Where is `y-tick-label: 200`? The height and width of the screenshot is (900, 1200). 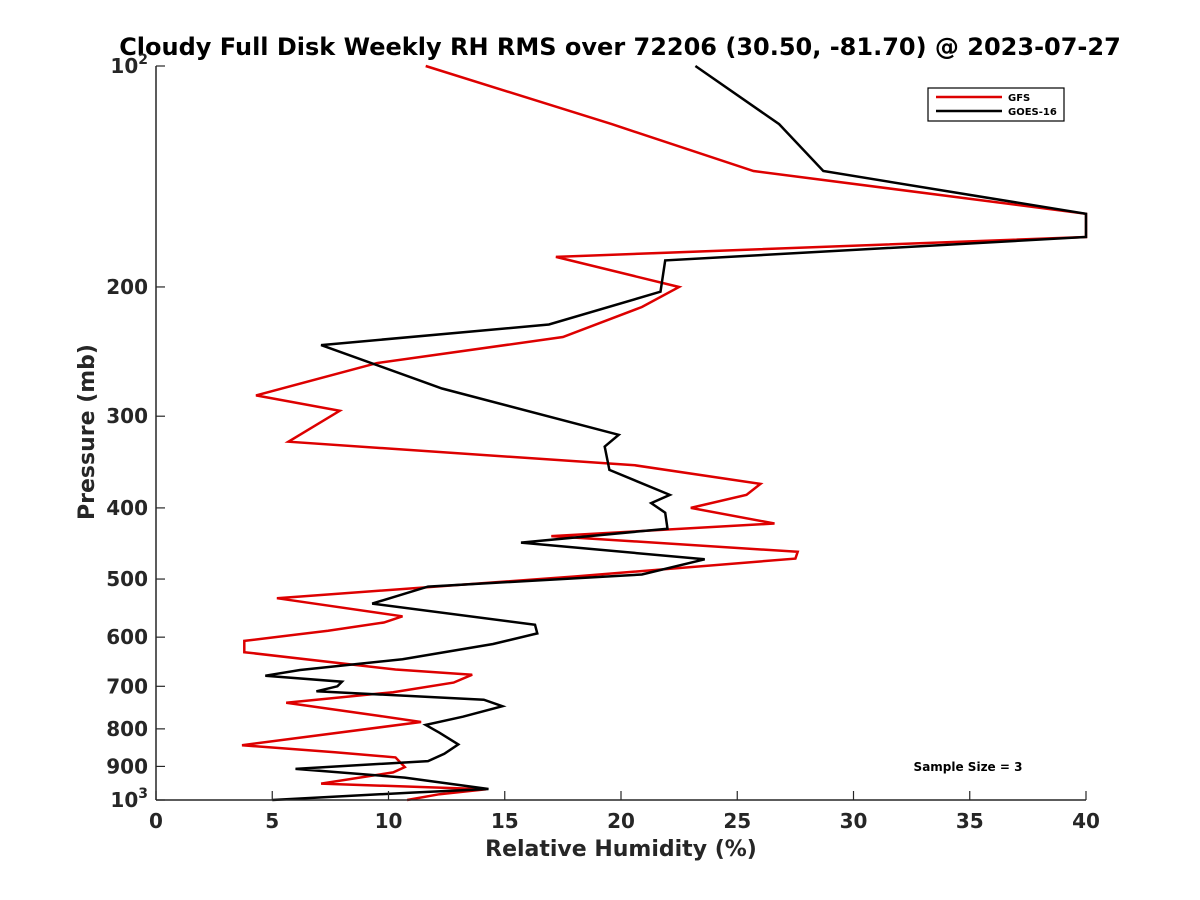
y-tick-label: 200 is located at coordinates (127, 287).